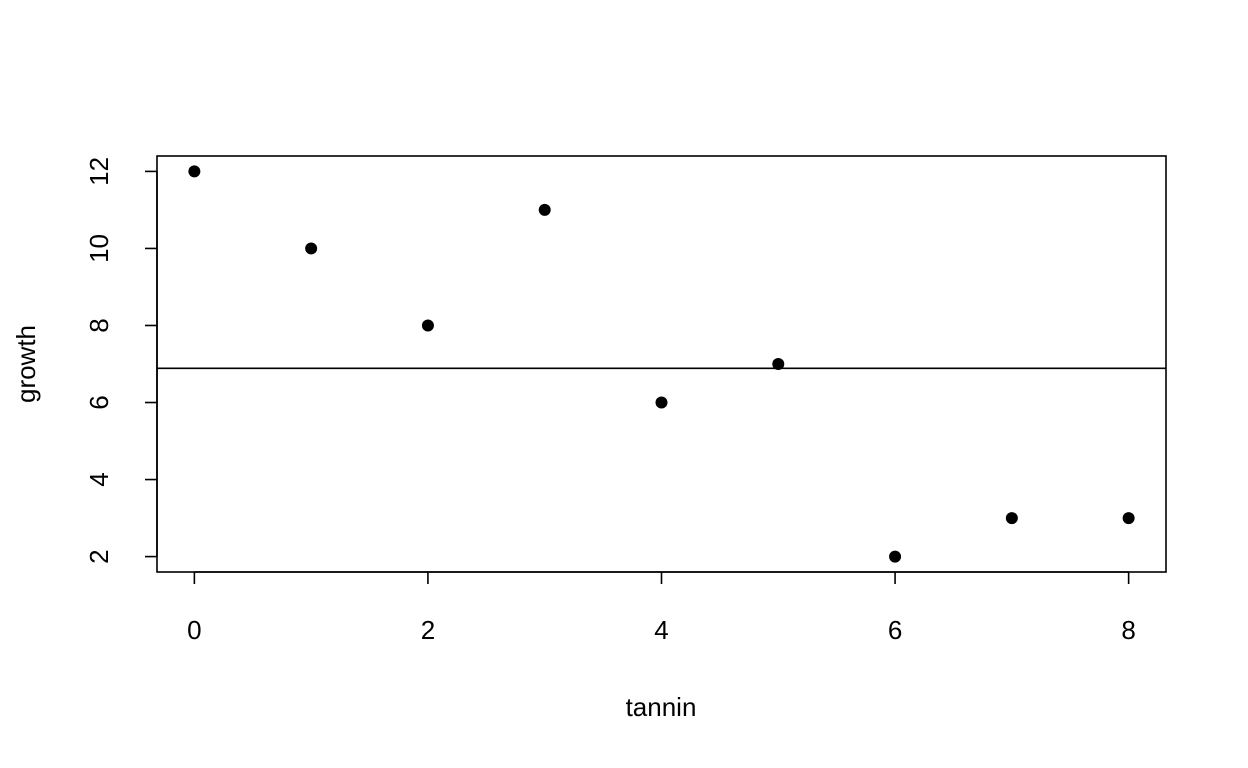 The image size is (1248, 768). What do you see at coordinates (99, 402) in the screenshot?
I see `y-tick-label: 6` at bounding box center [99, 402].